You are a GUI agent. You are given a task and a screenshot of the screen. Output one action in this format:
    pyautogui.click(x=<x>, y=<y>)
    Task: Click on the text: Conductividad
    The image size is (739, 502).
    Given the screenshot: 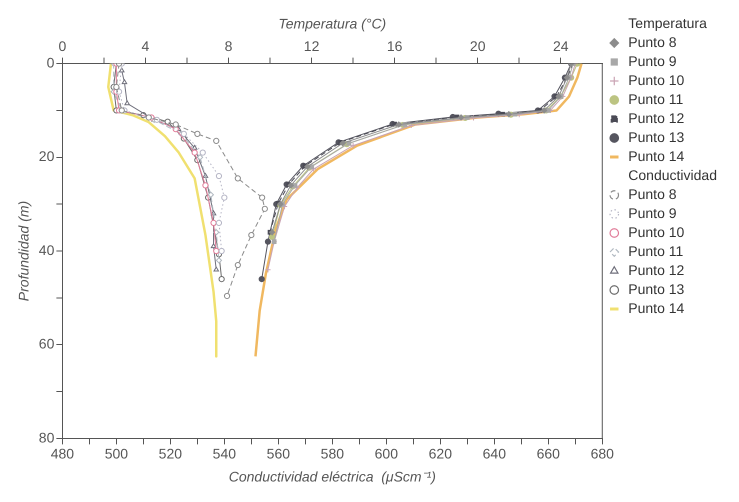 What is the action you would take?
    pyautogui.click(x=673, y=174)
    